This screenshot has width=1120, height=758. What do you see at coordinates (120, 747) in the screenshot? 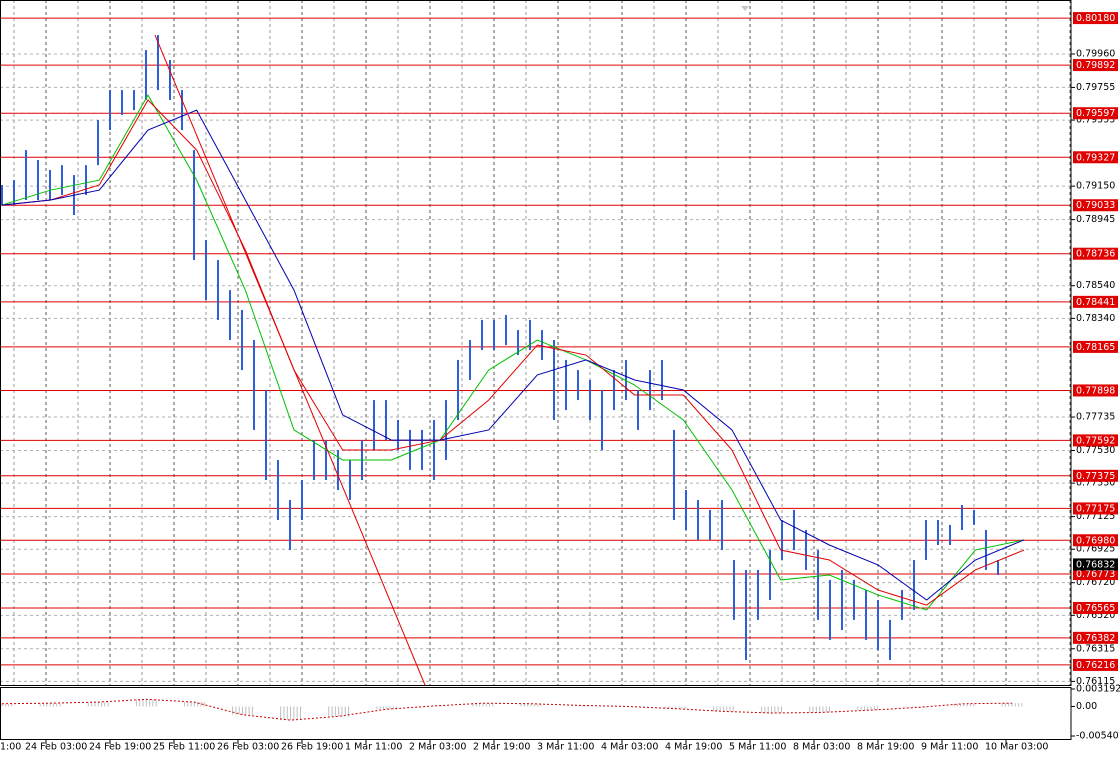
I see `x-tick-label: 24 Feb 19:00` at bounding box center [120, 747].